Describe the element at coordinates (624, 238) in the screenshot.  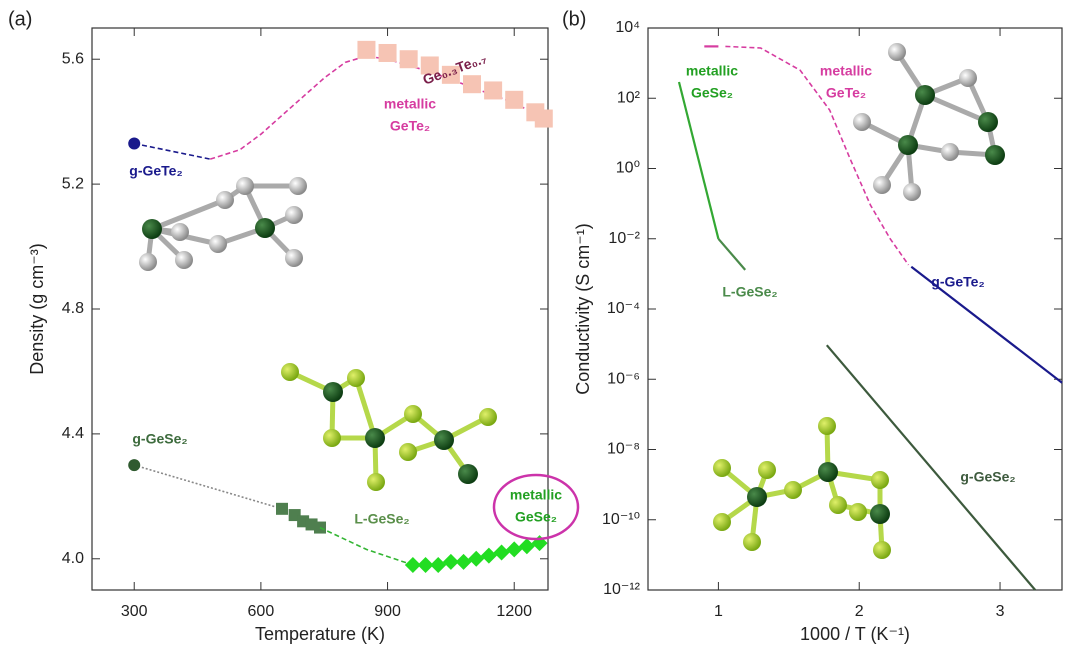
I see `y-tick-label: 10⁻²` at that location.